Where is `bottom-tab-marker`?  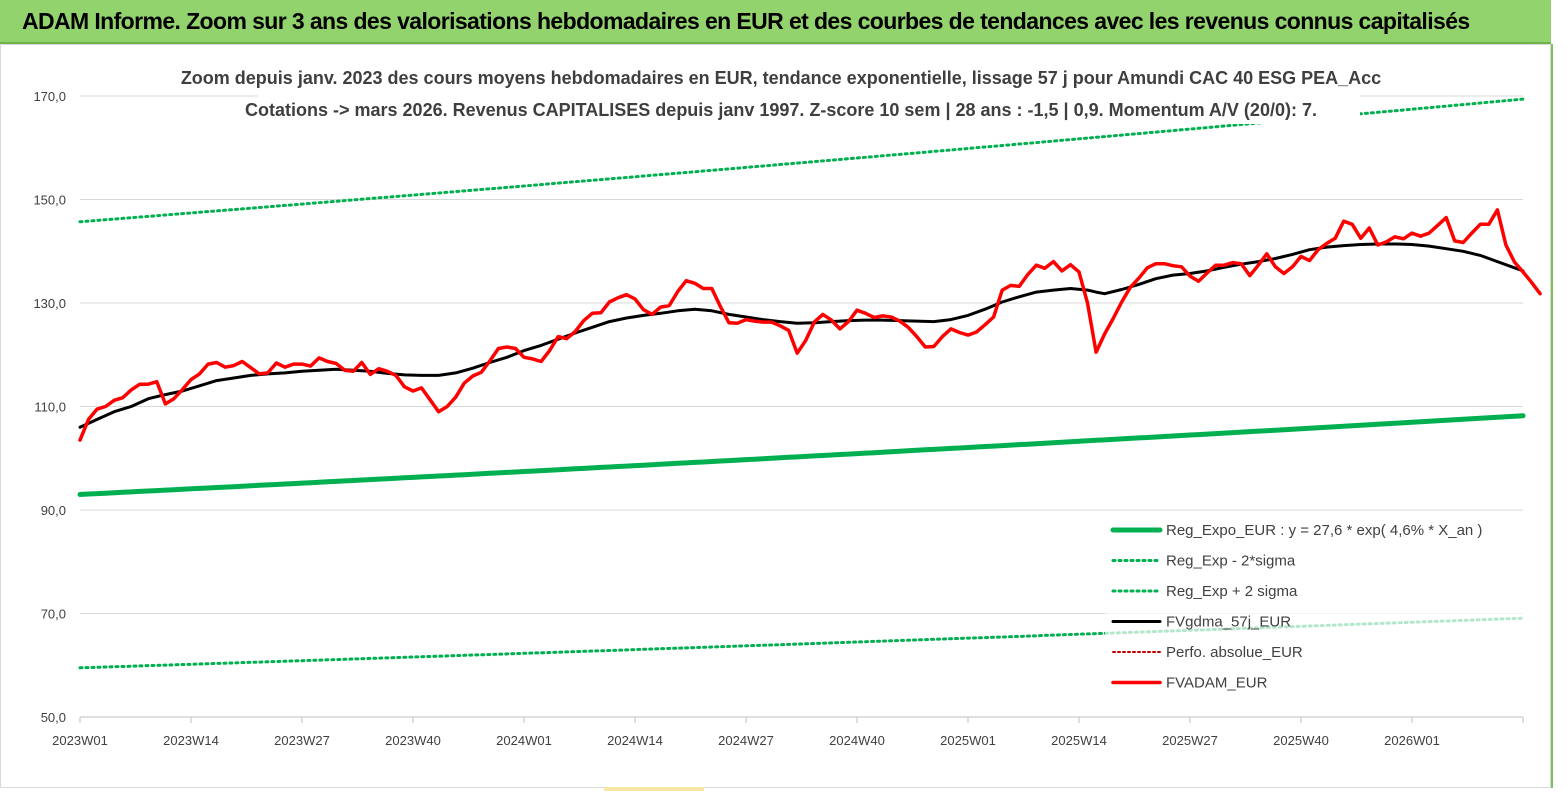 bottom-tab-marker is located at coordinates (654, 789).